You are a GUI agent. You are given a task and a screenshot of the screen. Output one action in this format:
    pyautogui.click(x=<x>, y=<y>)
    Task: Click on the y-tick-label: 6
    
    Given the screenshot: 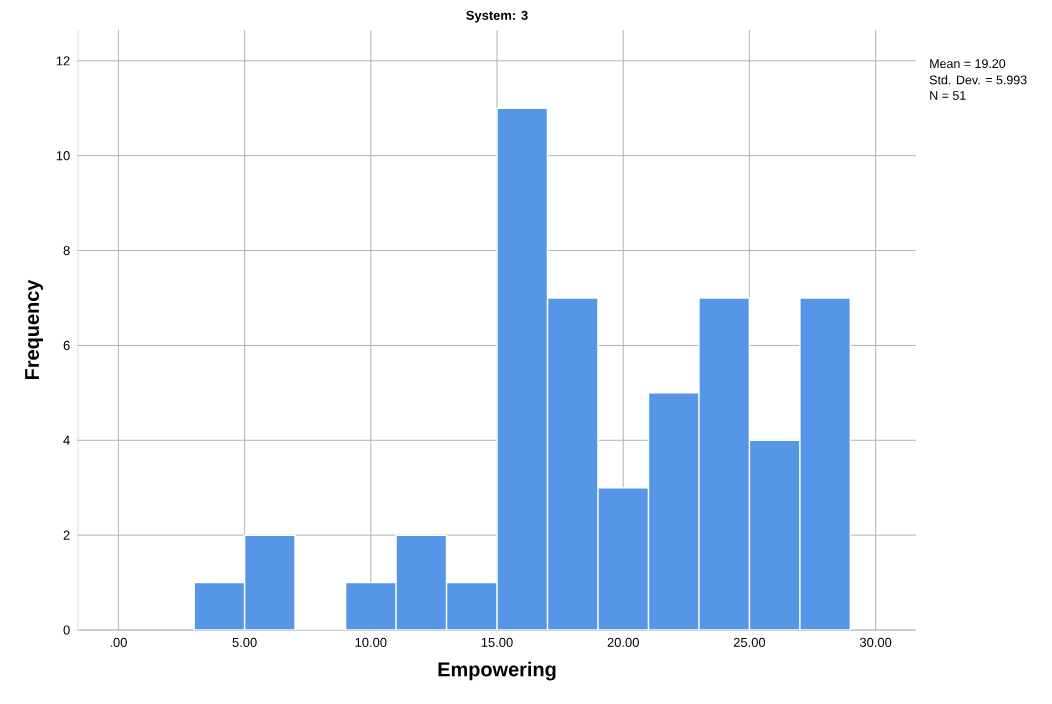 What is the action you would take?
    pyautogui.click(x=66, y=345)
    